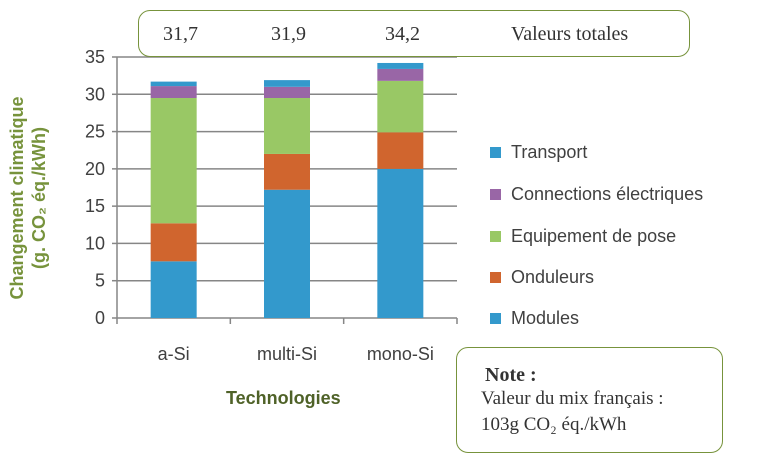 The width and height of the screenshot is (773, 461). I want to click on note-line1: Valeur du mix français :, so click(572, 398).